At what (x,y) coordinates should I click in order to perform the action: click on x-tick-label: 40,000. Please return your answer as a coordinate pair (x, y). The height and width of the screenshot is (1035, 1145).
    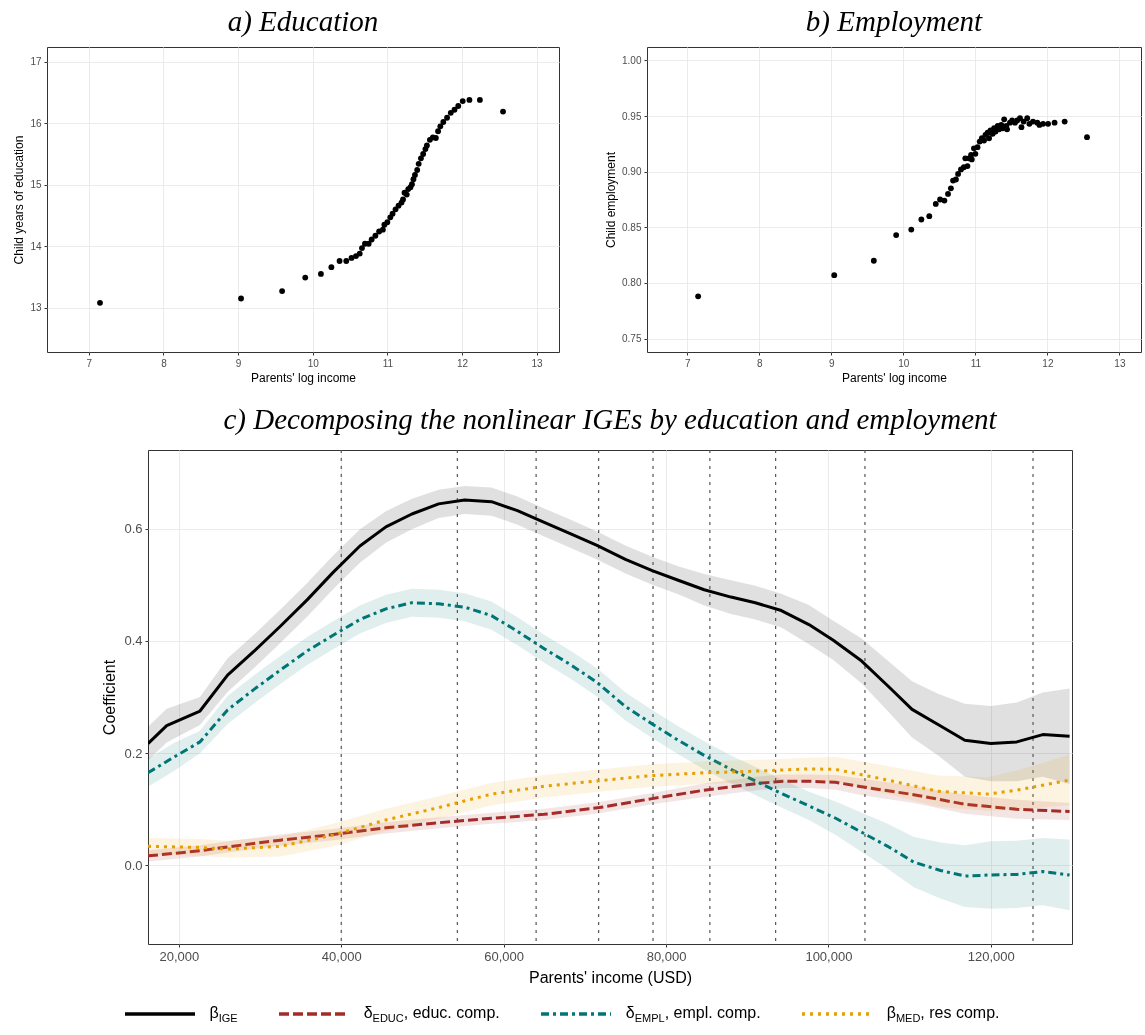
    Looking at the image, I should click on (341, 956).